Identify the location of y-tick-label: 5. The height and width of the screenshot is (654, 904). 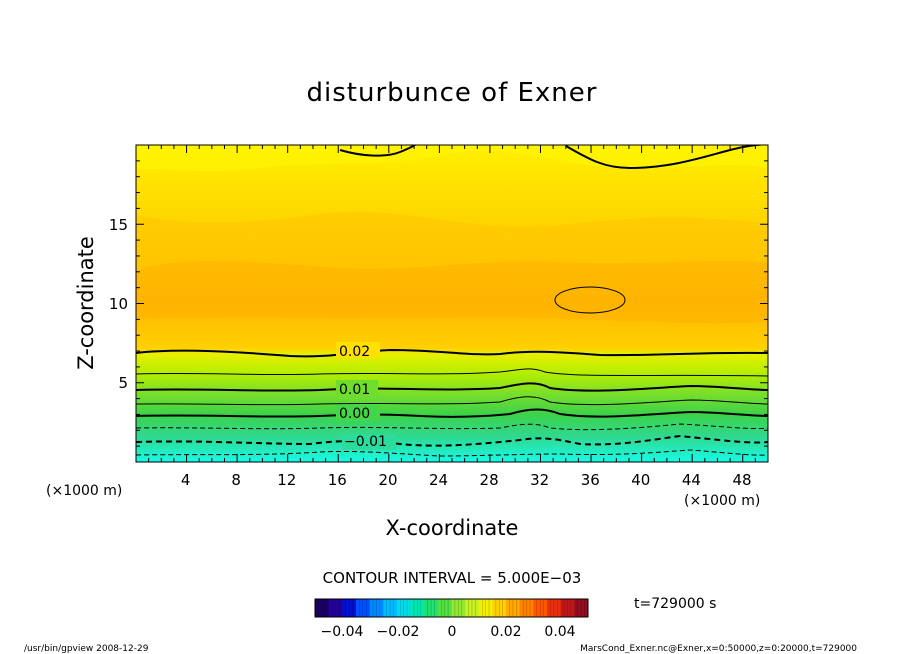
(123, 383).